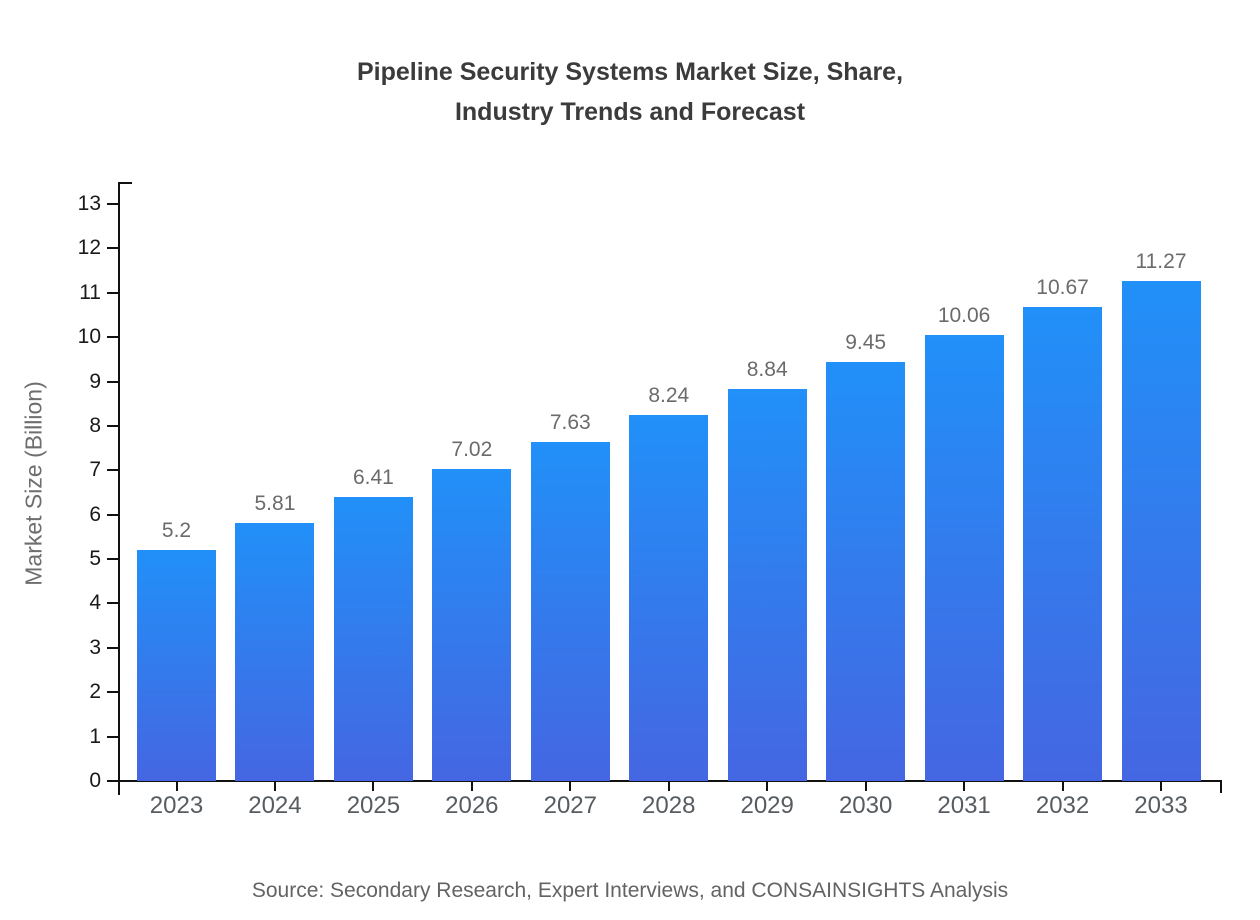  I want to click on x-tick-label: 2028, so click(669, 805).